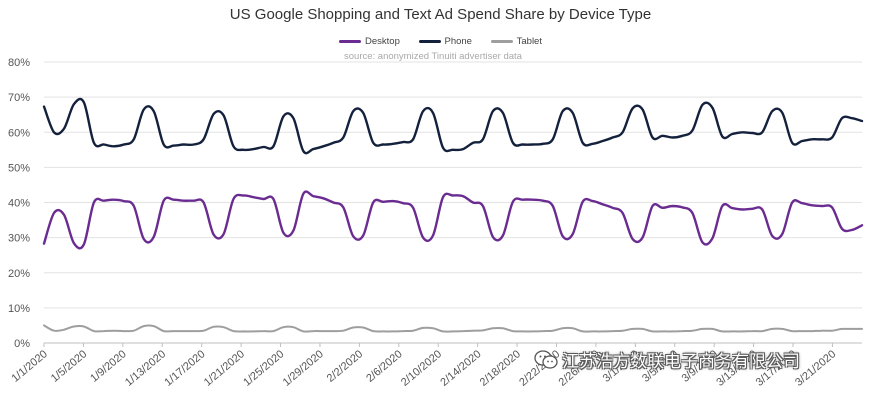 The image size is (881, 403). Describe the element at coordinates (19, 133) in the screenshot. I see `y-tick-label: 60%` at that location.